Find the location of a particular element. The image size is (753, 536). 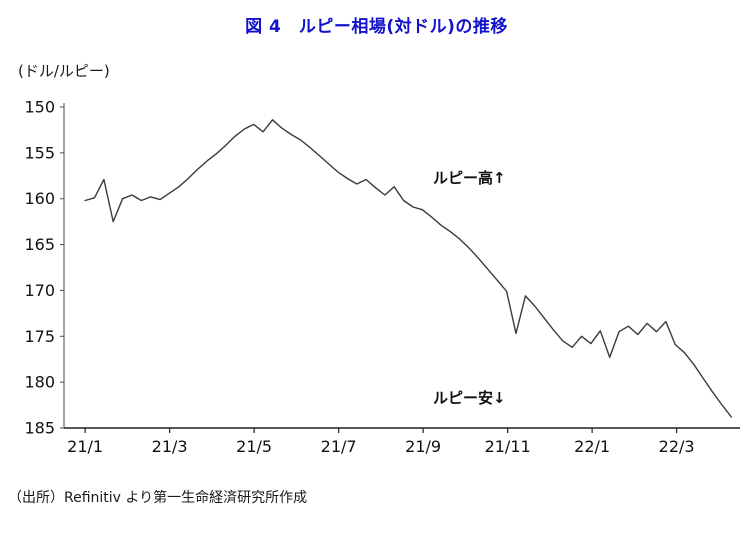

x-tick-label: 22/3 is located at coordinates (677, 446).